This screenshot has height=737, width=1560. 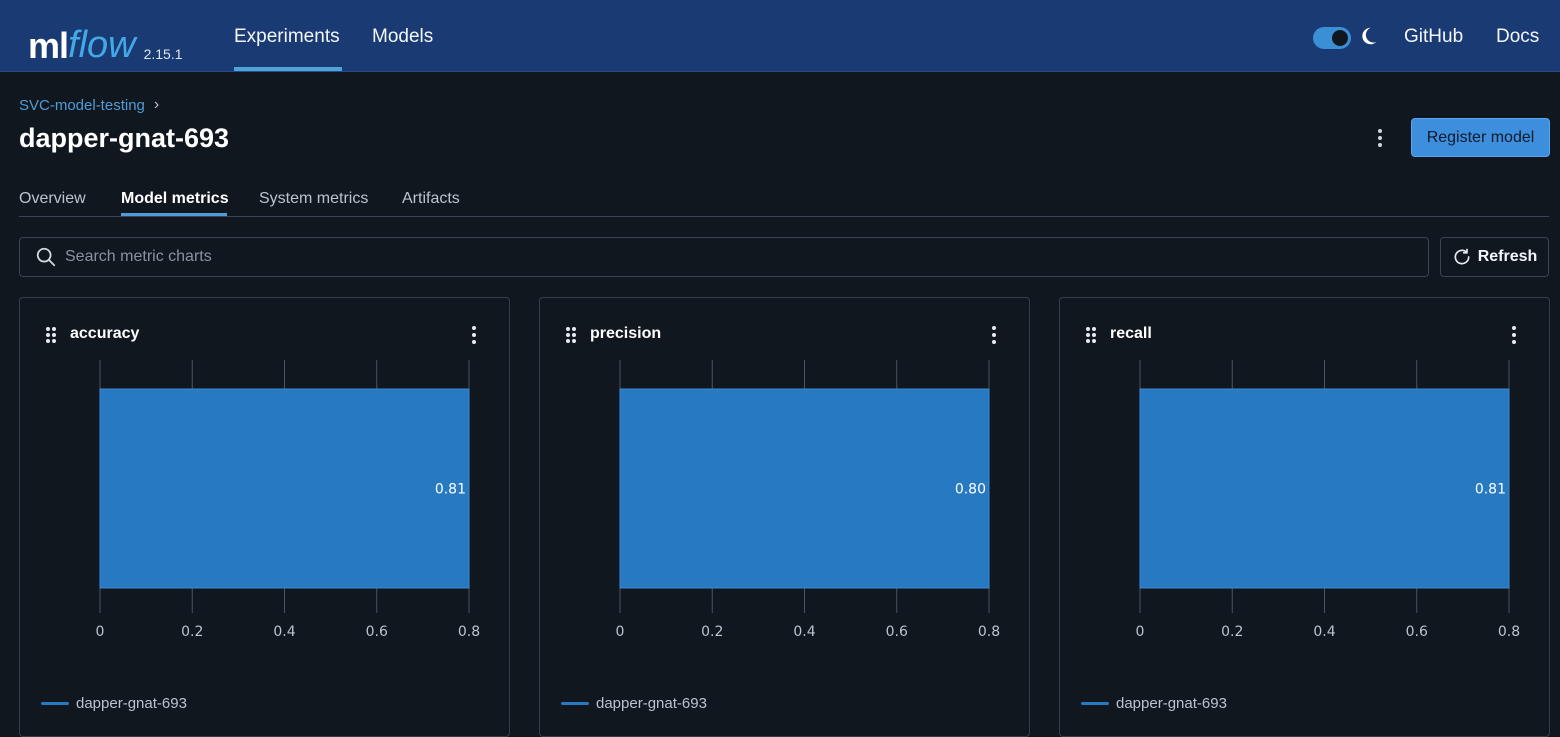 What do you see at coordinates (52, 198) in the screenshot?
I see `tab-overview: Overview` at bounding box center [52, 198].